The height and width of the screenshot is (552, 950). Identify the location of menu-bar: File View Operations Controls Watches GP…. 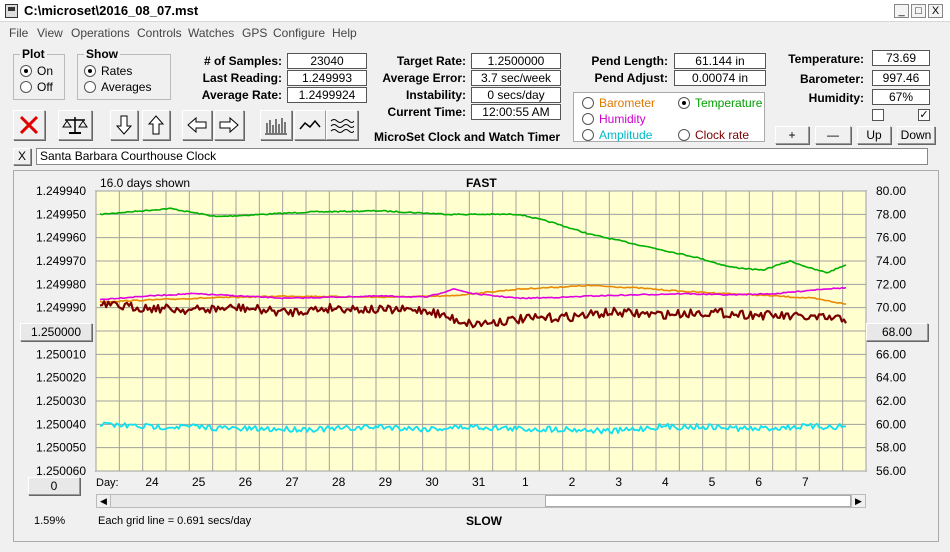
(475, 32).